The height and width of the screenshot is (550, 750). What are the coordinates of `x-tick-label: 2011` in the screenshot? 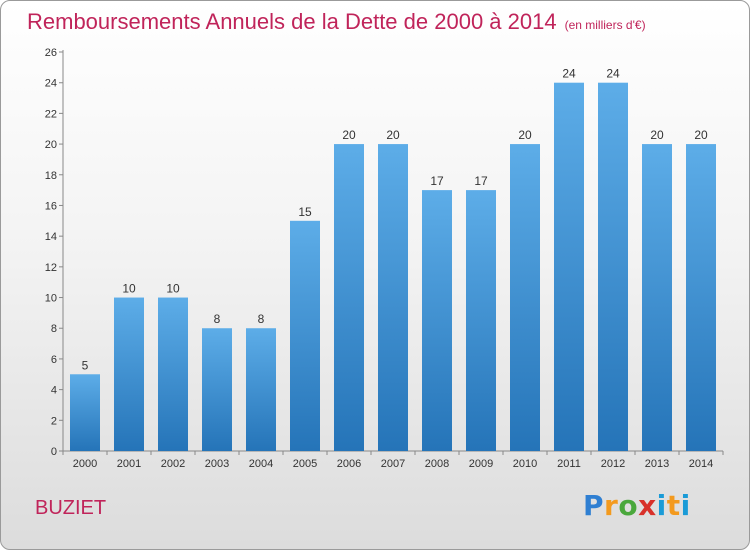 It's located at (569, 464).